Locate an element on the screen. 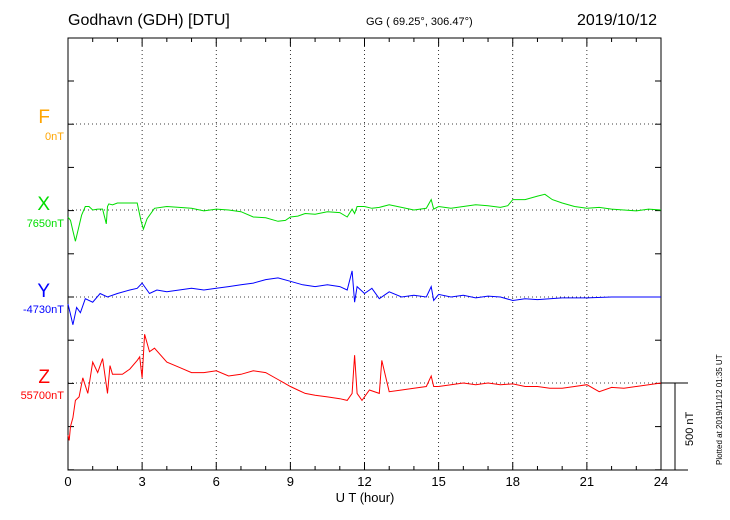 The height and width of the screenshot is (520, 730). x-tick-label: 9 is located at coordinates (290, 481).